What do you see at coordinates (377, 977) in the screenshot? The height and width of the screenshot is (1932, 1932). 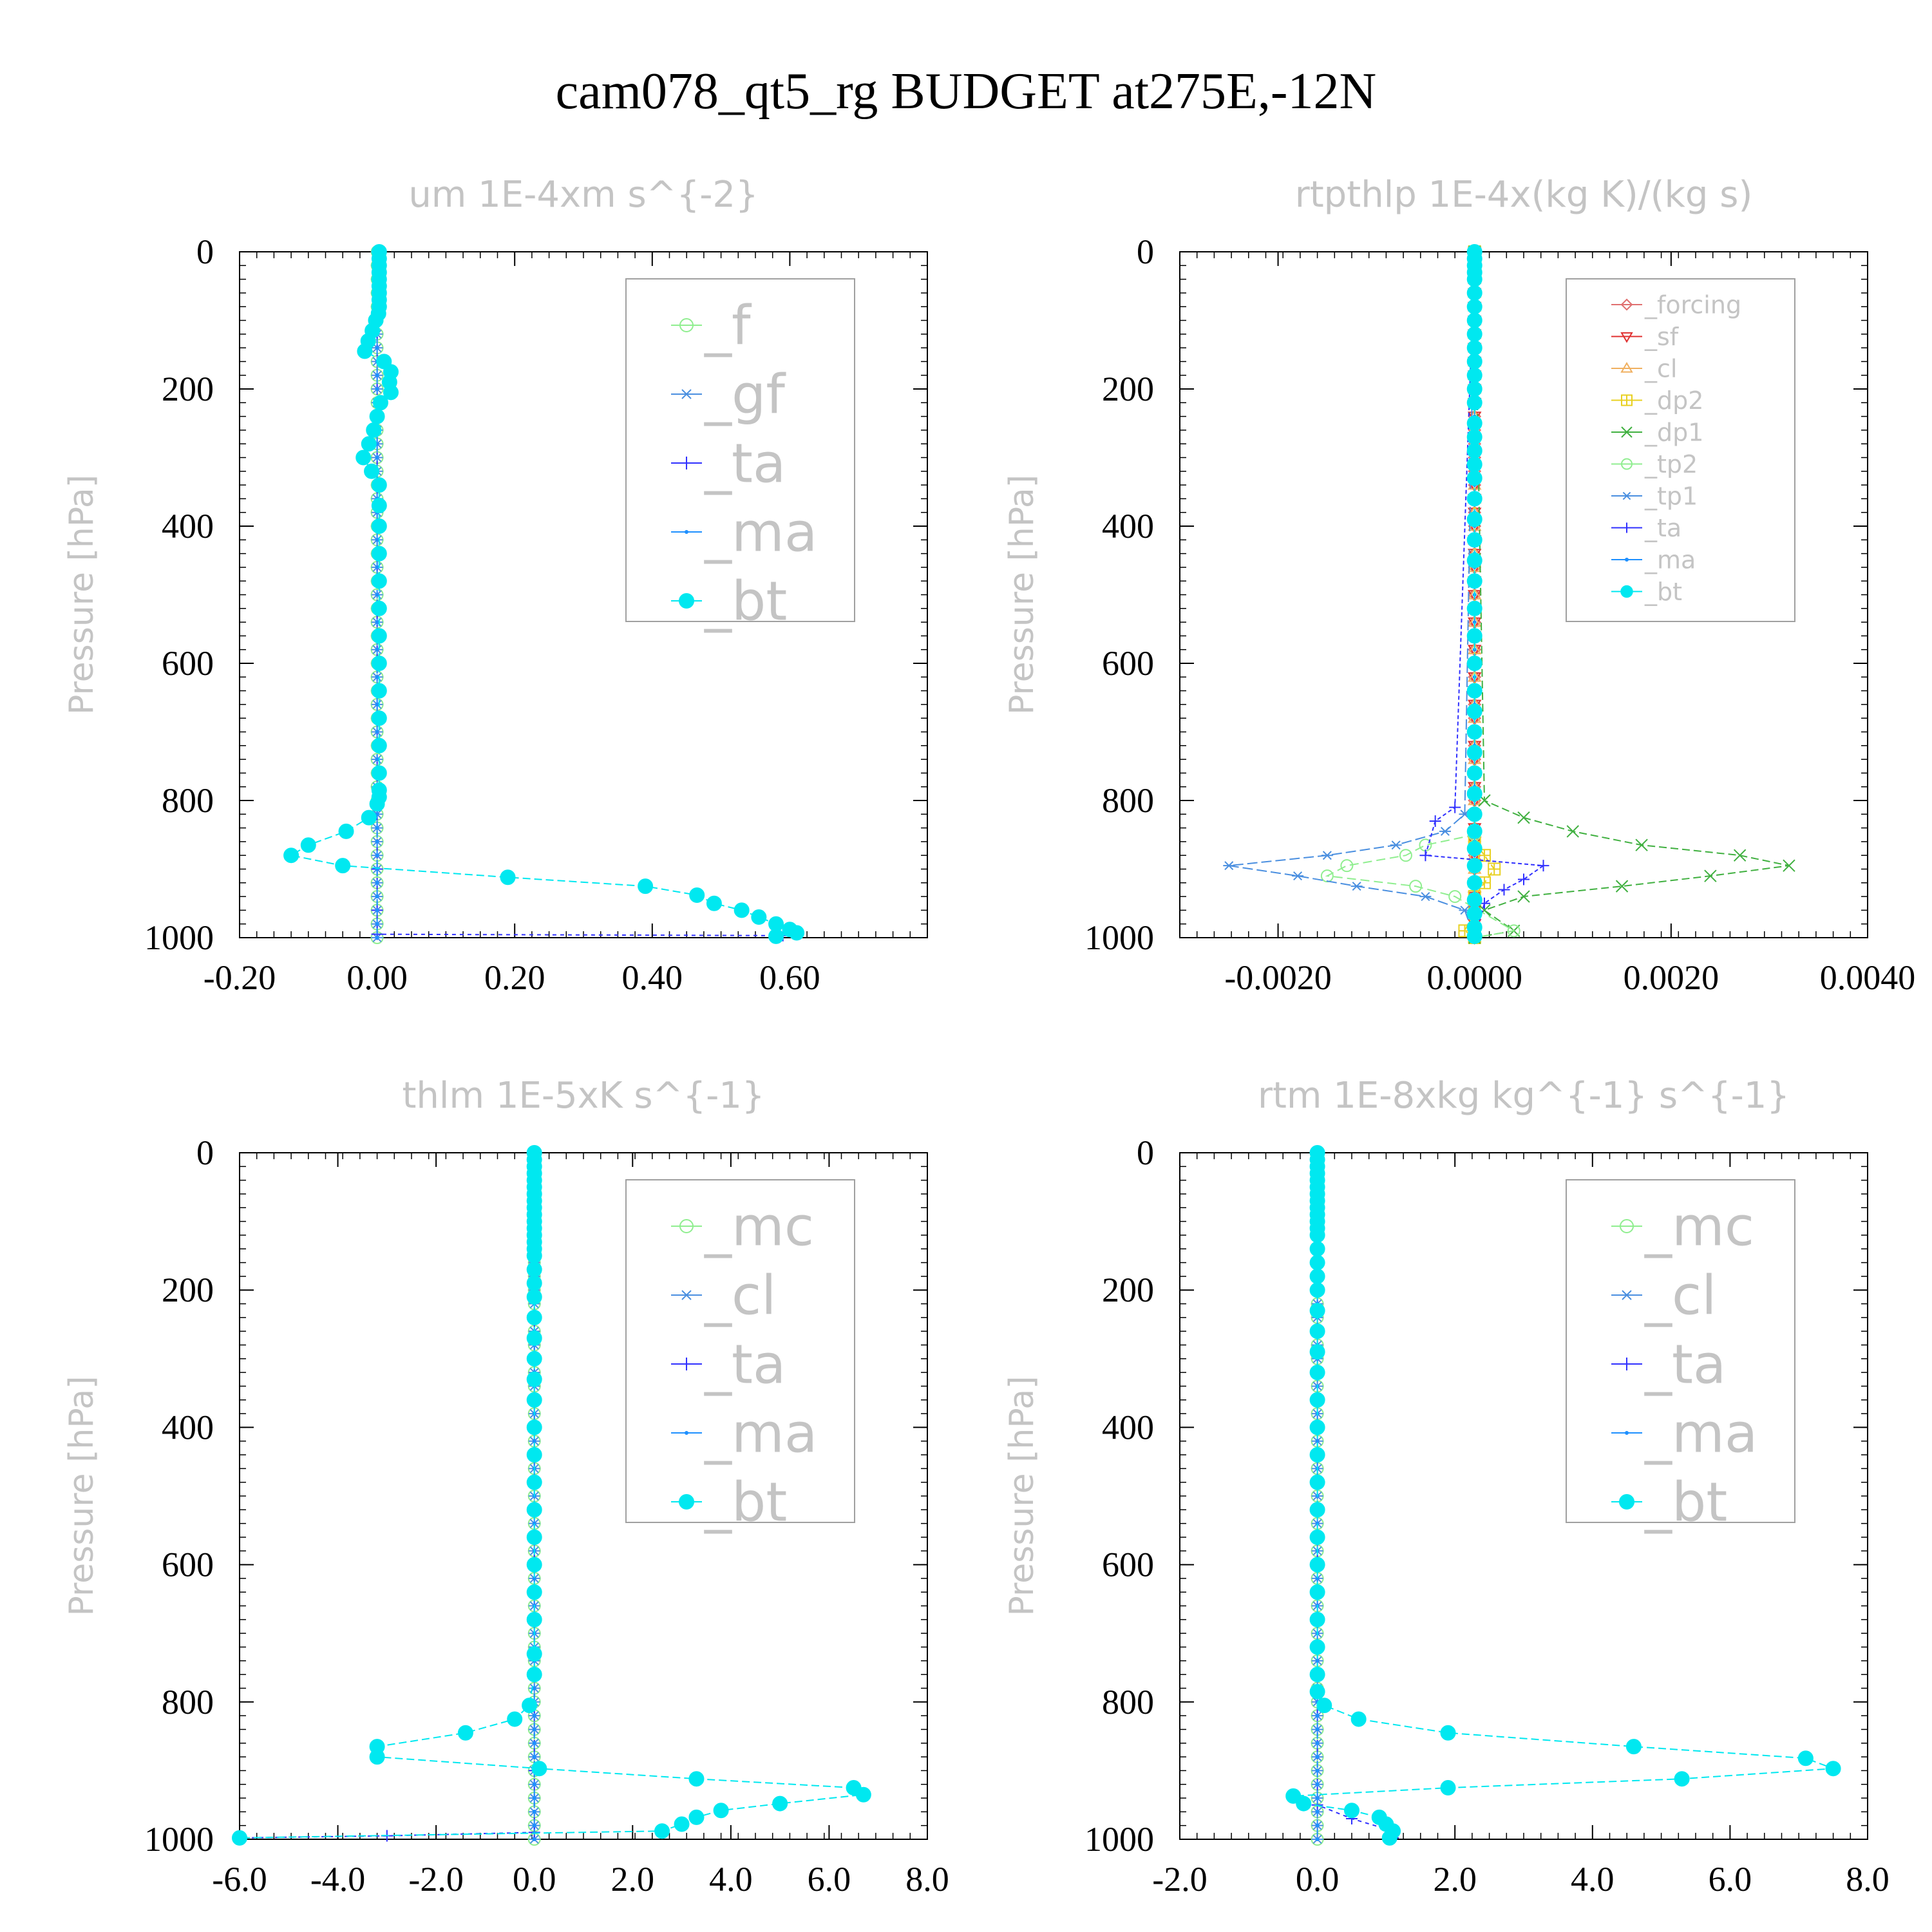 I see `x-tick-label: 0.00` at bounding box center [377, 977].